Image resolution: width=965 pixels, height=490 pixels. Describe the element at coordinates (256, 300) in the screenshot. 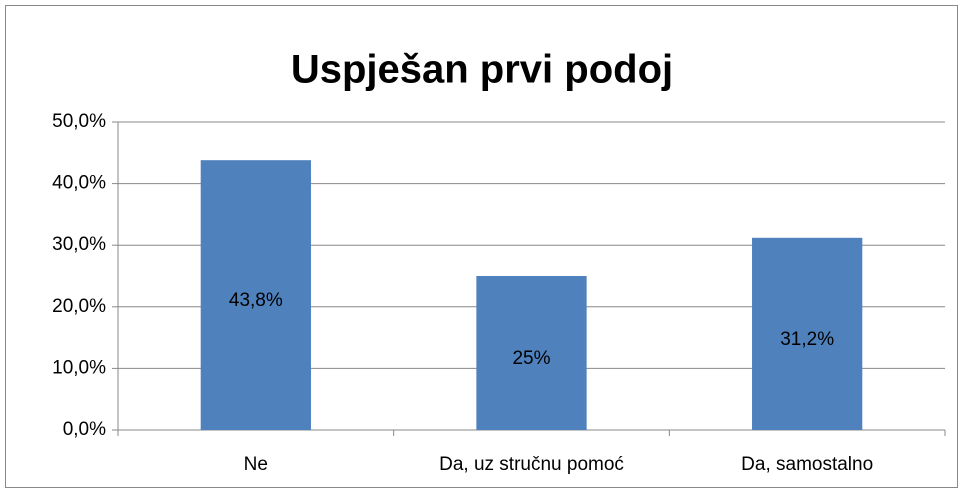

I see `data-label: 43,8%` at that location.